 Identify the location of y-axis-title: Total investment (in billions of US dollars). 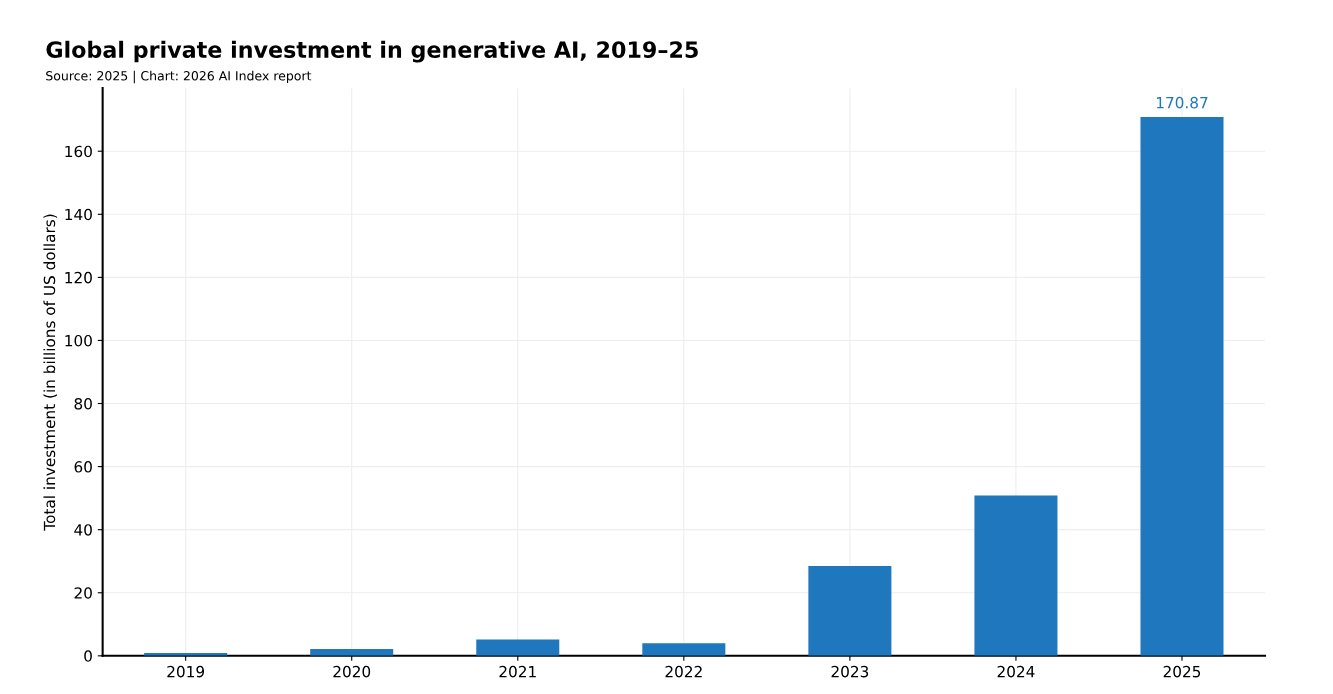
(50, 372).